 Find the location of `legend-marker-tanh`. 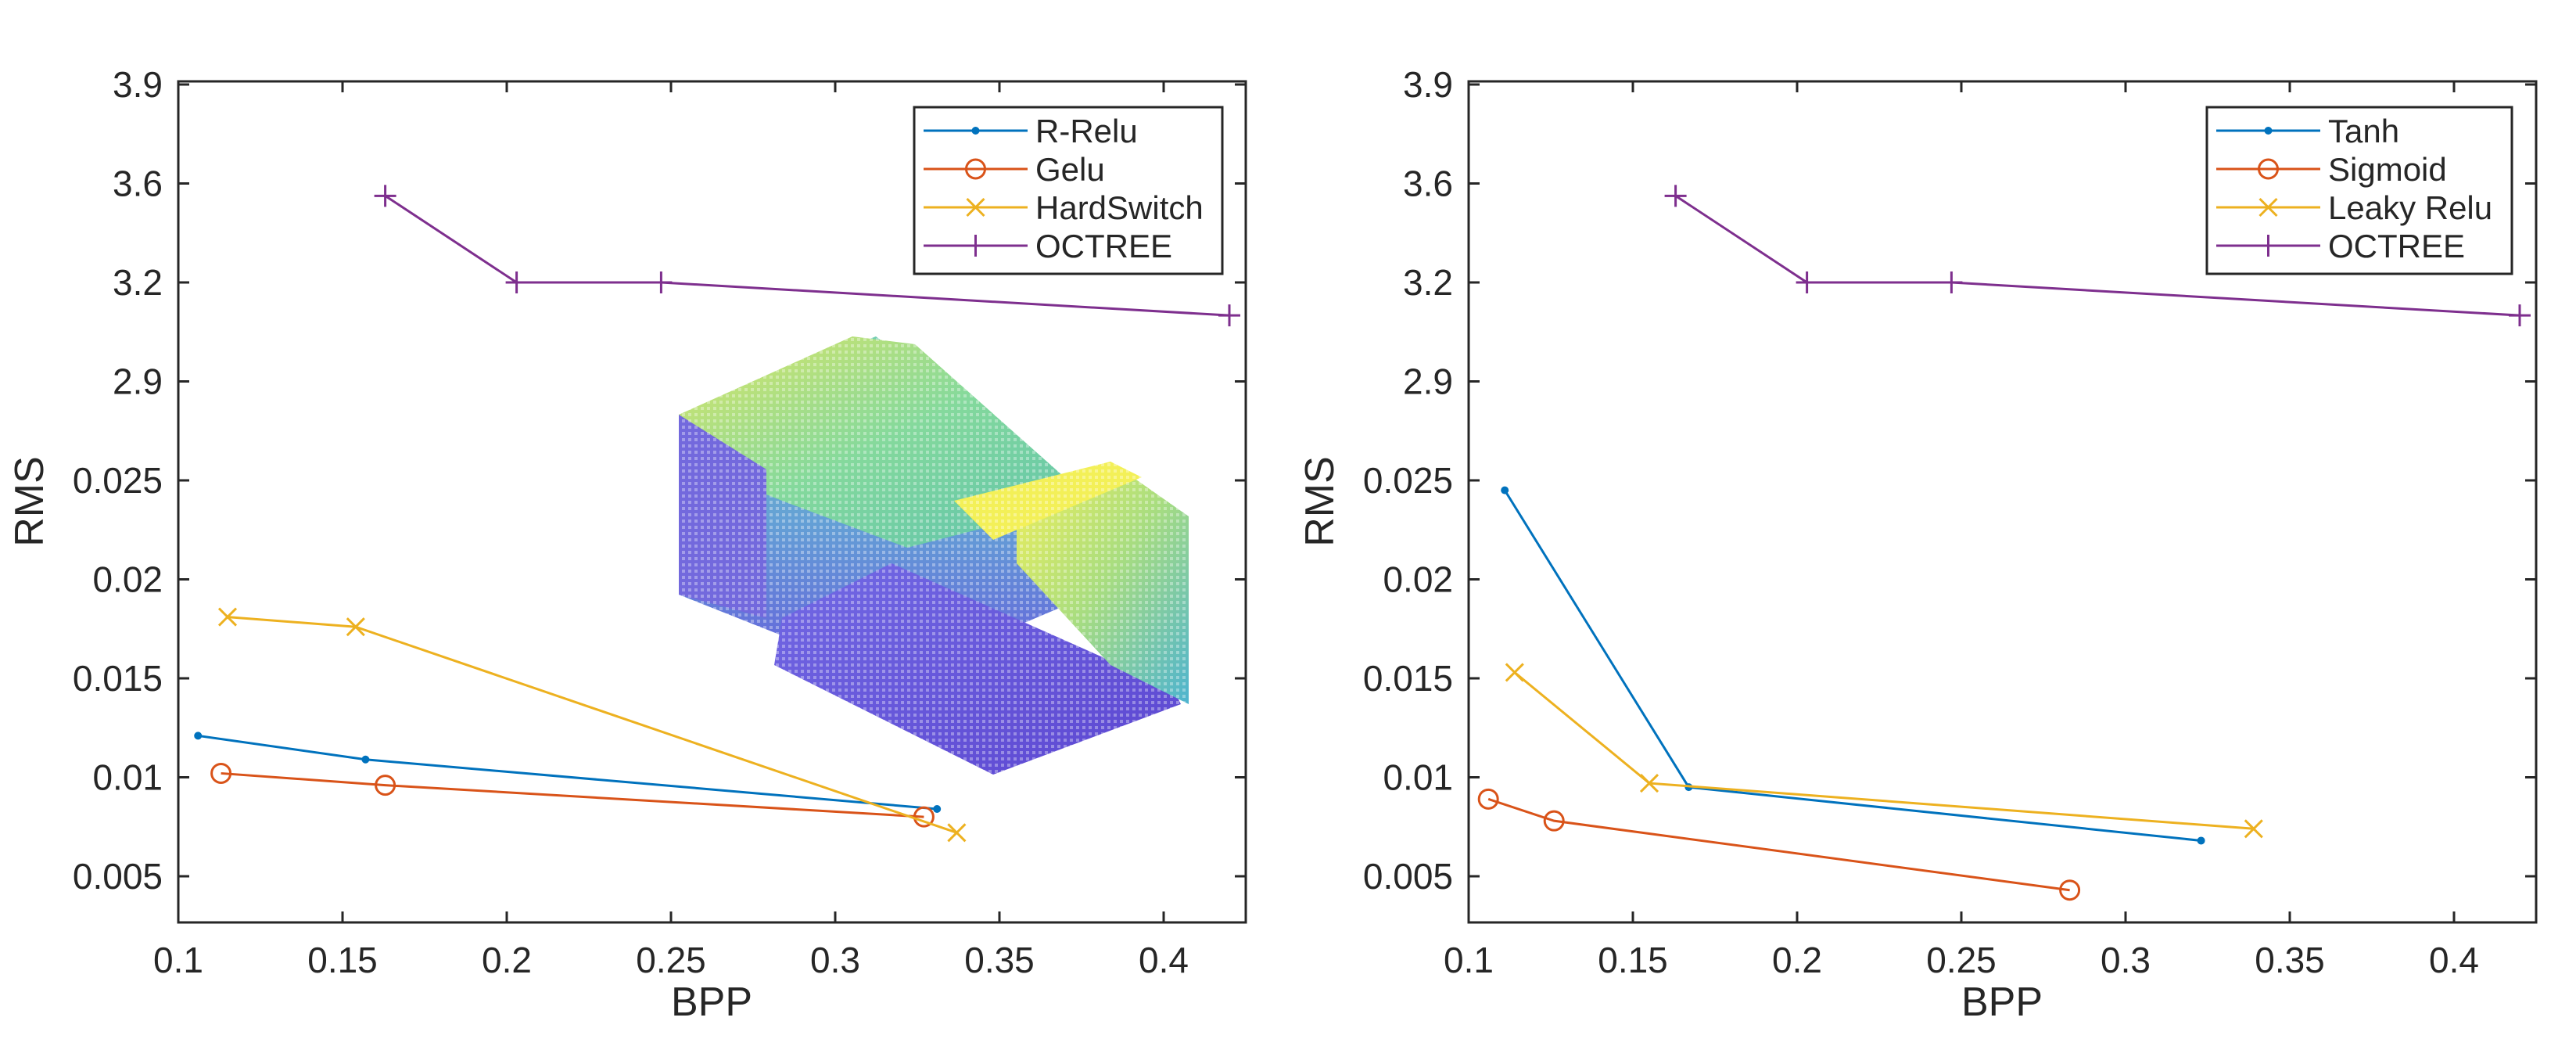

legend-marker-tanh is located at coordinates (2268, 131).